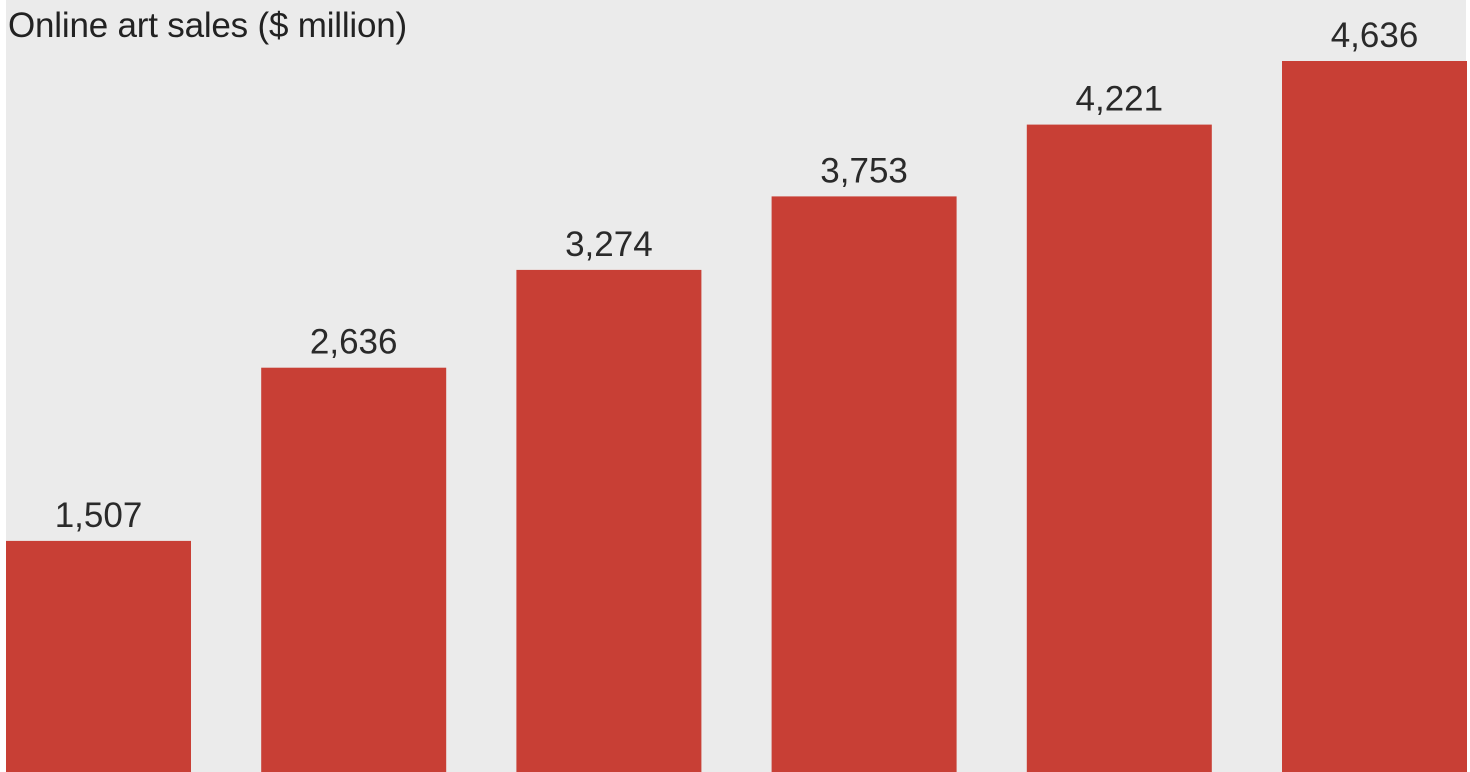 This screenshot has height=772, width=1470. I want to click on bar-value-label-3: 3,274, so click(609, 244).